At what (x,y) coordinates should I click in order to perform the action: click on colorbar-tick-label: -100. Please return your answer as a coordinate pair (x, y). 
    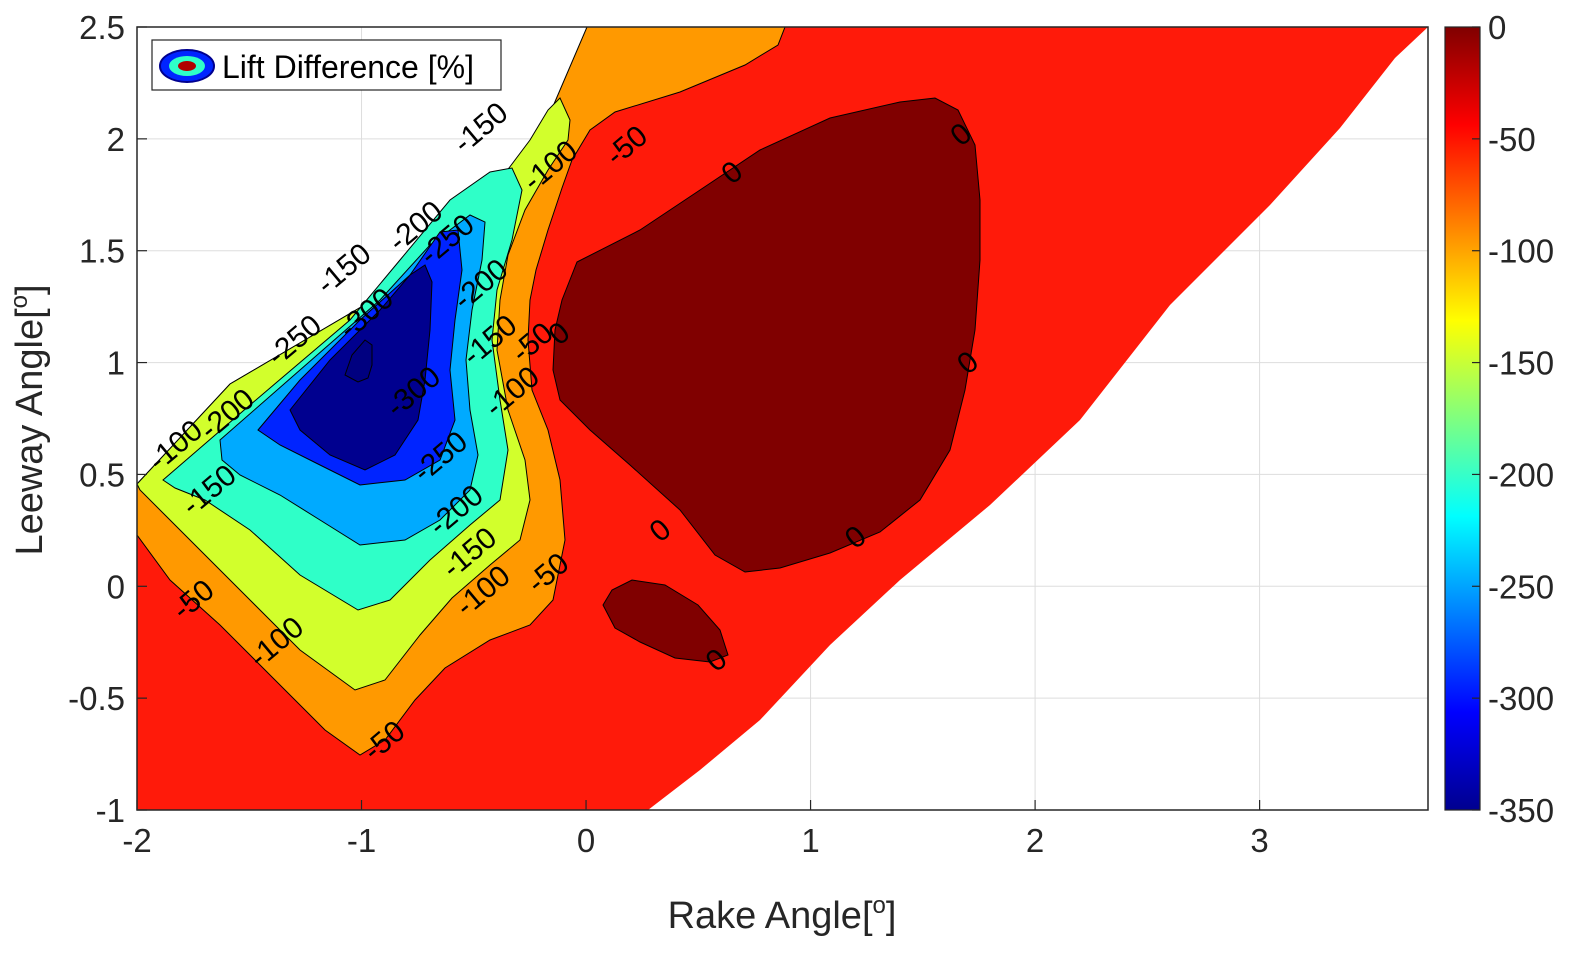
    Looking at the image, I should click on (1521, 251).